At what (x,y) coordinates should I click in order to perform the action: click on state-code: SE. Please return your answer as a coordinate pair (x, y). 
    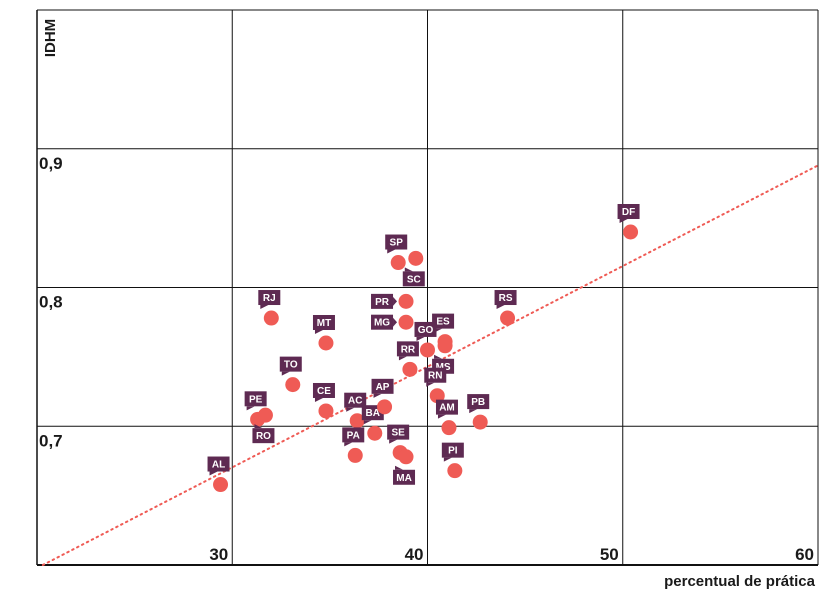
    Looking at the image, I should click on (398, 433).